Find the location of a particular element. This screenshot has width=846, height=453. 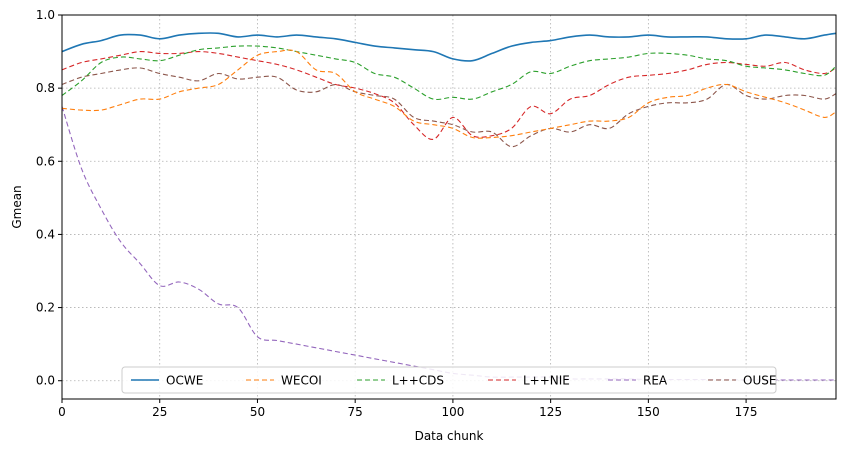

y-tick-label: 0.0 is located at coordinates (45, 381).